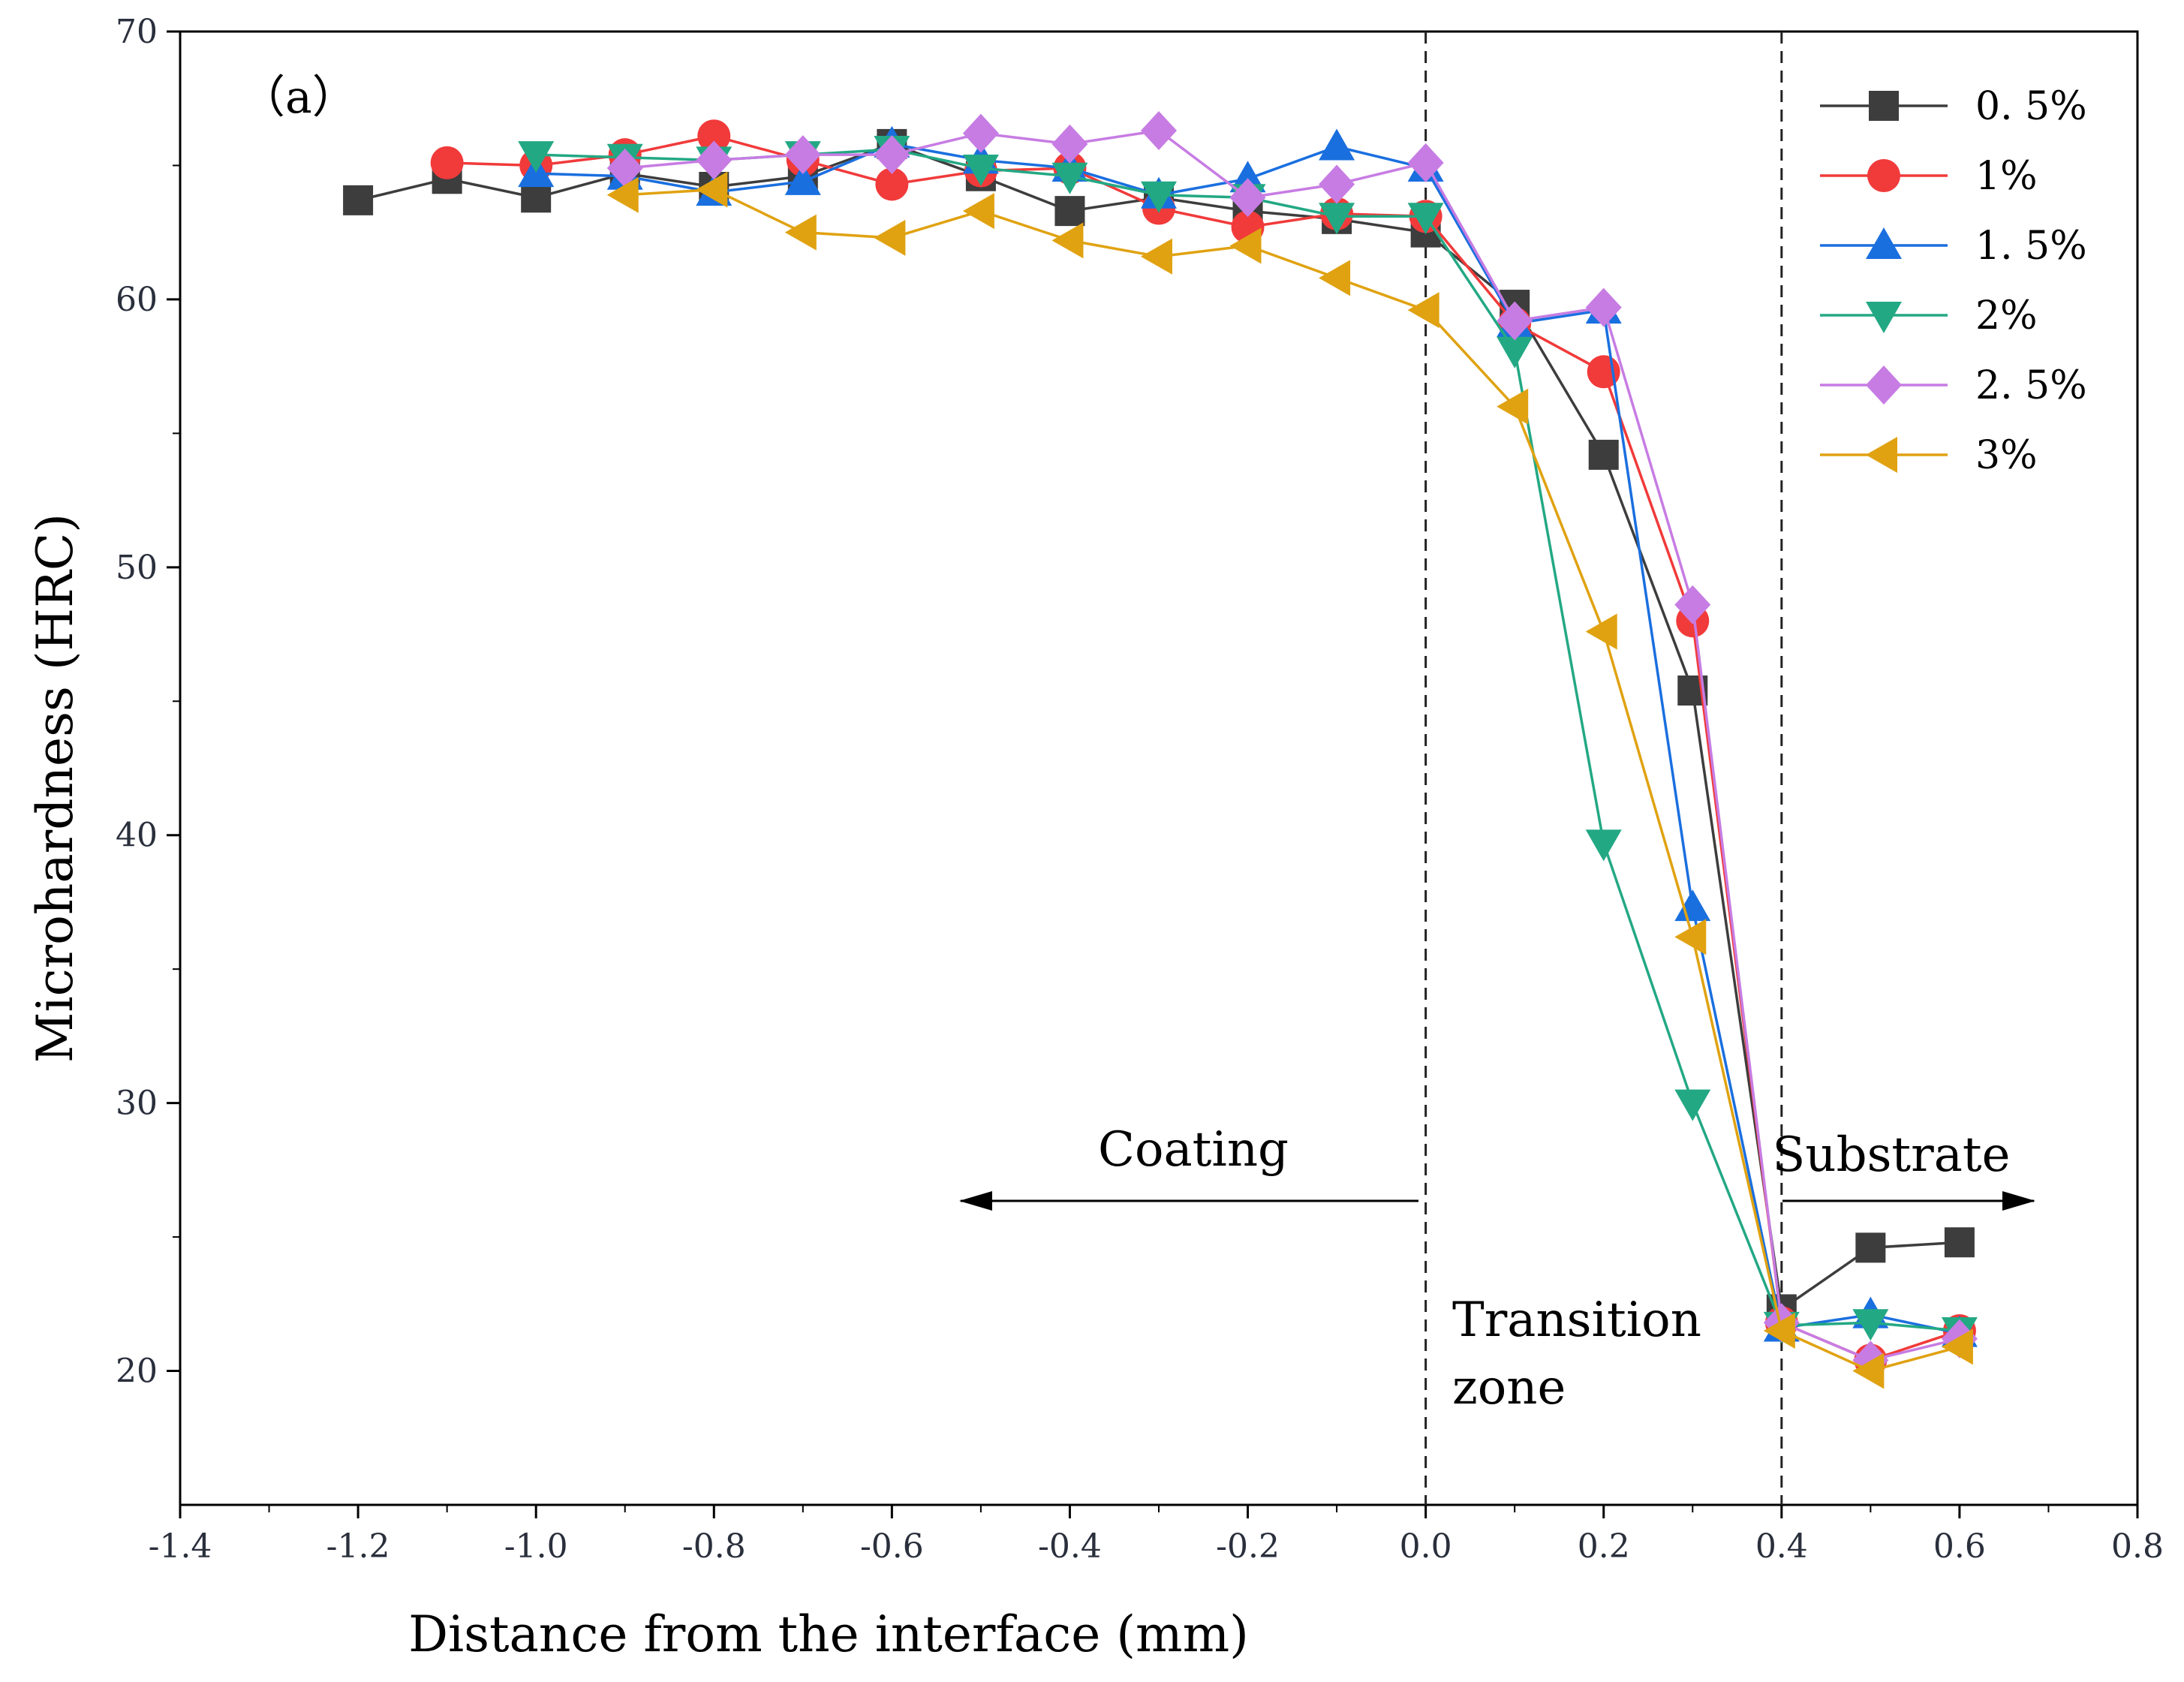 The image size is (2184, 1682). I want to click on x-tick-label: 0.8, so click(2137, 1547).